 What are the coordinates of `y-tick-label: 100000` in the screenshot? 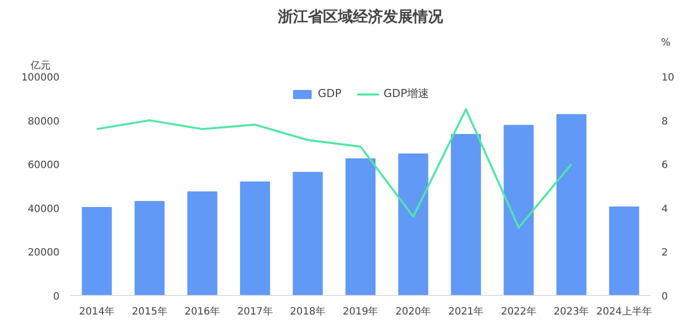 It's located at (40, 78).